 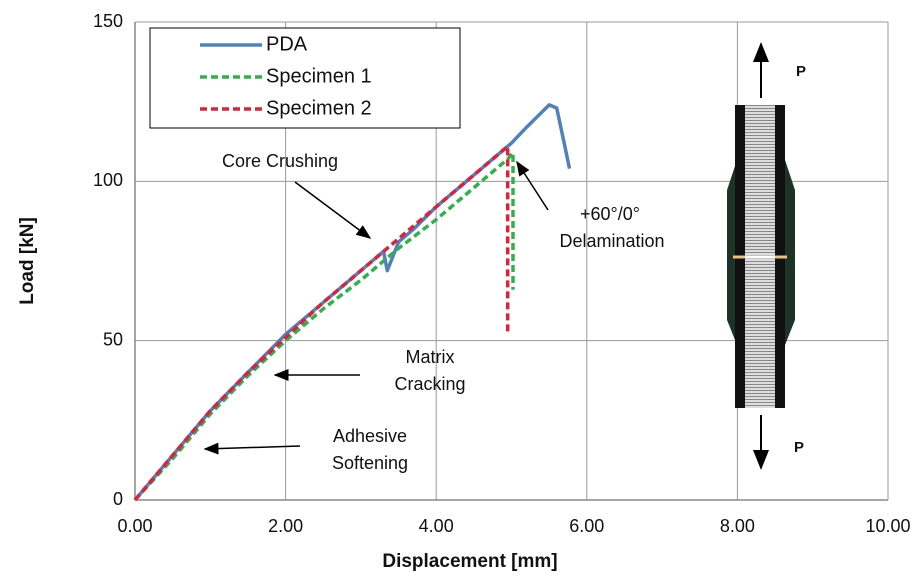 What do you see at coordinates (287, 44) in the screenshot?
I see `legend-label: PDA` at bounding box center [287, 44].